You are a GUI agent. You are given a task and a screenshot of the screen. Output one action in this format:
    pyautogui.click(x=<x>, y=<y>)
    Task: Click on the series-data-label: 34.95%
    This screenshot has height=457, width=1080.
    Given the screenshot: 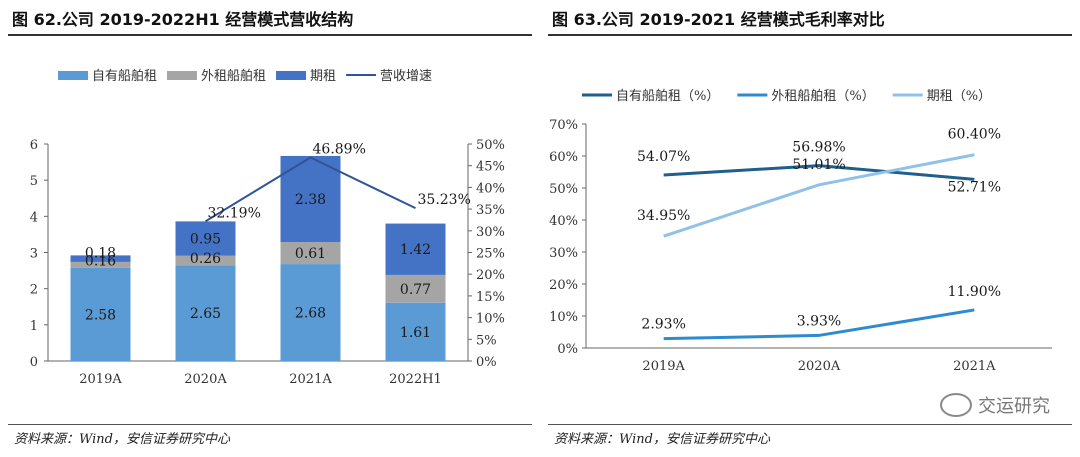 What is the action you would take?
    pyautogui.click(x=663, y=216)
    